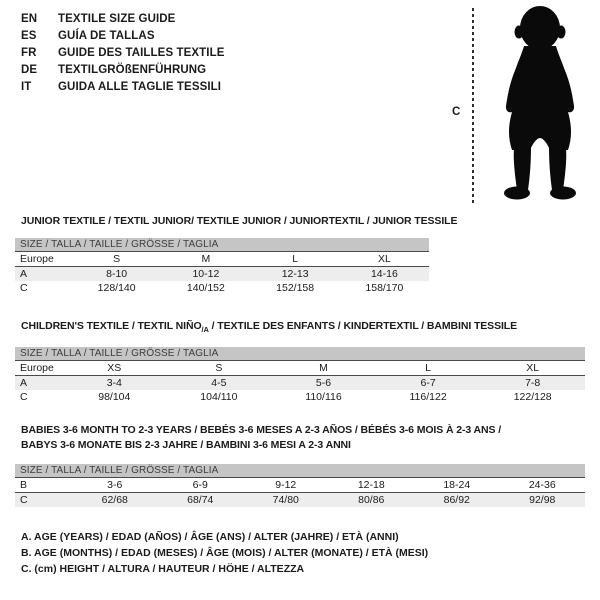  What do you see at coordinates (300, 383) in the screenshot?
I see `table-row-age: A 3-4 4-5 5-6 6-7 7-8` at bounding box center [300, 383].